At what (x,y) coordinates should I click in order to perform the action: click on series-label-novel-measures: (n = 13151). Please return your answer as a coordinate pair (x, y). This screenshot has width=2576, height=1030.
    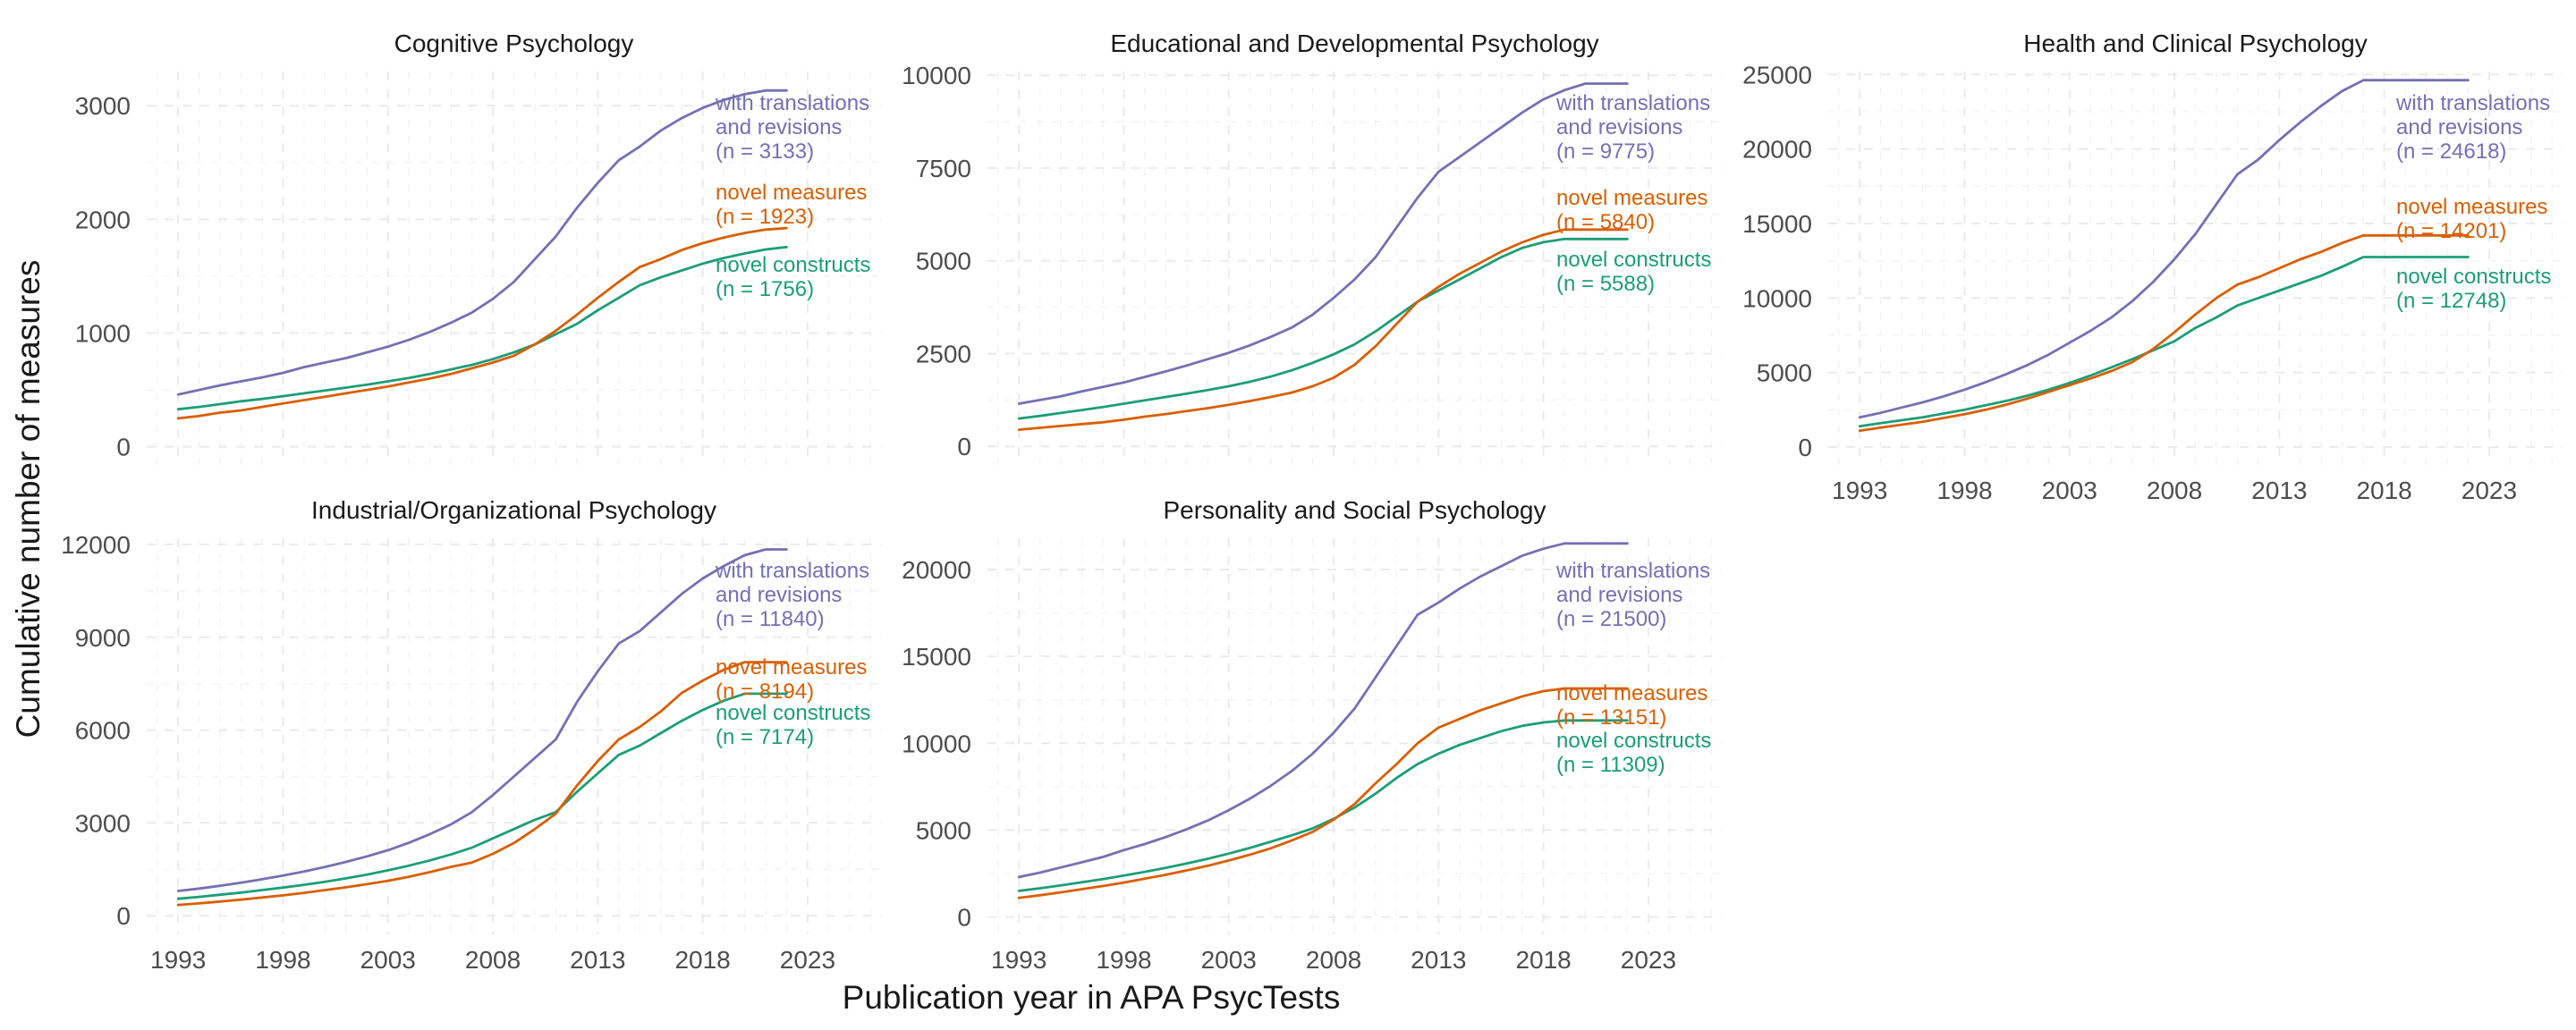
    Looking at the image, I should click on (1611, 717).